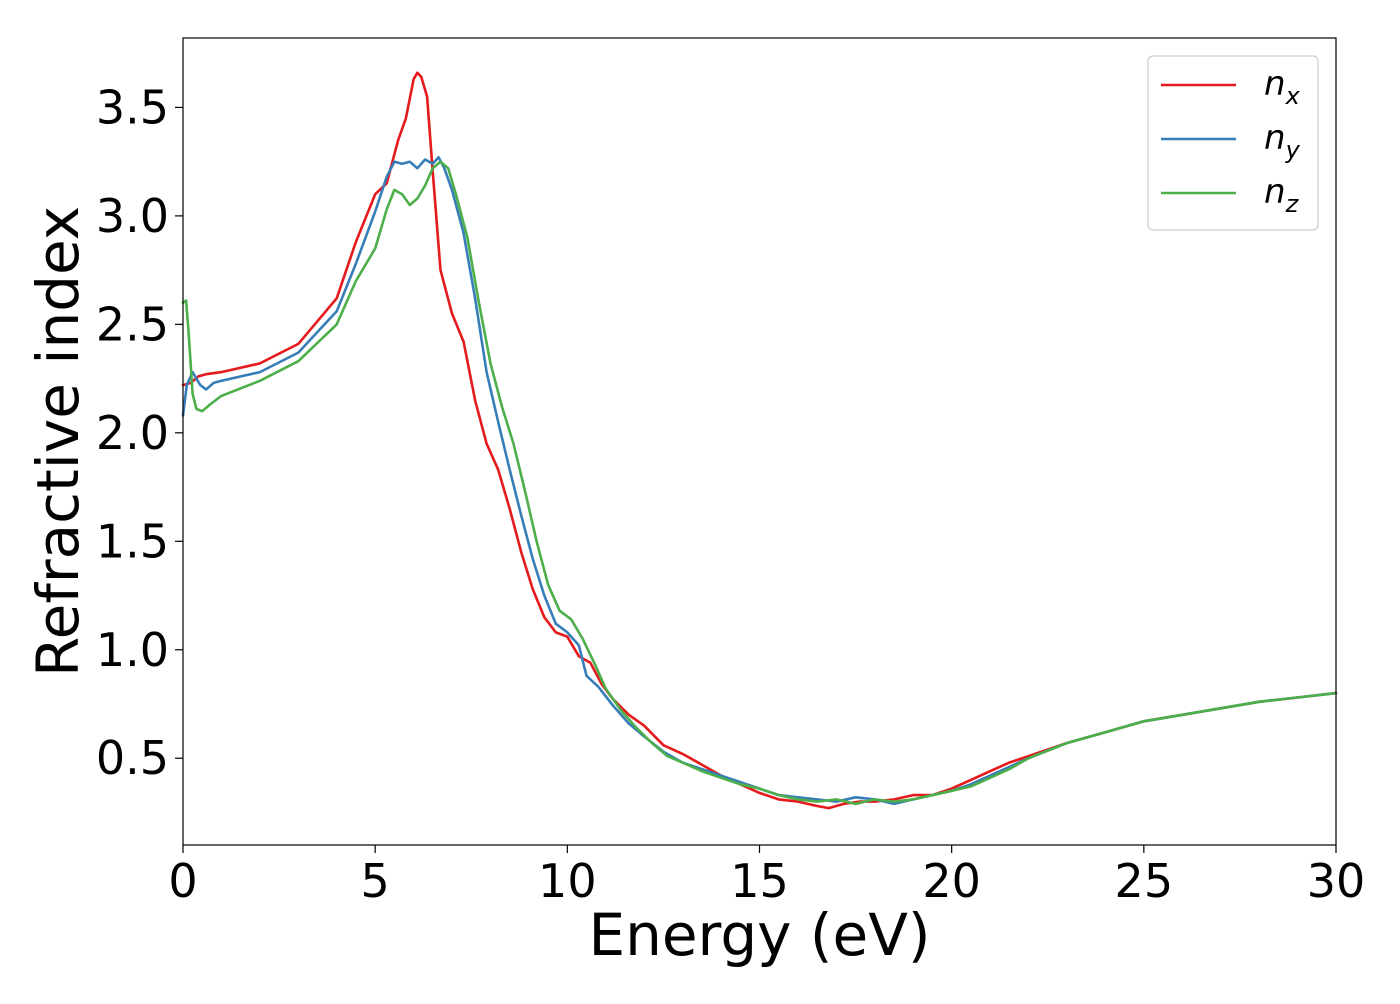 The width and height of the screenshot is (1400, 1004). I want to click on x-tick-label: 20, so click(951, 881).